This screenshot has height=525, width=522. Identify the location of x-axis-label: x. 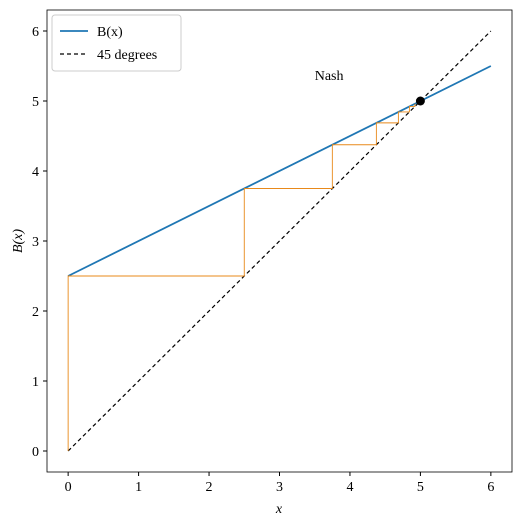
(279, 509).